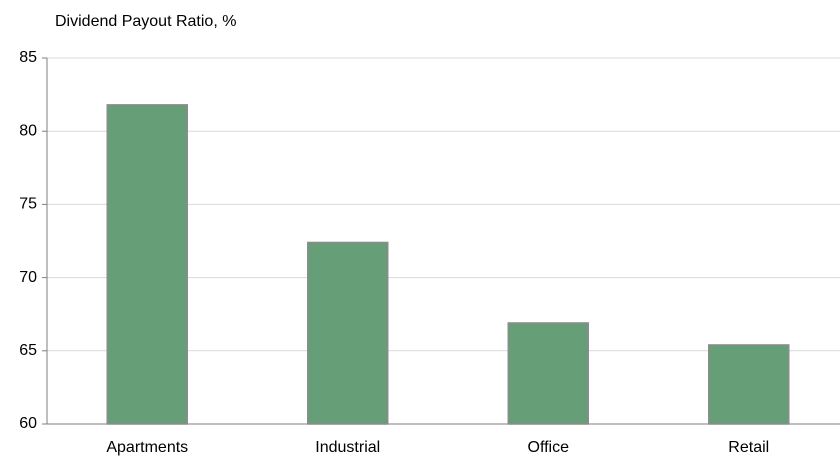 The width and height of the screenshot is (840, 464). Describe the element at coordinates (748, 447) in the screenshot. I see `x-tick-label: Retail` at that location.